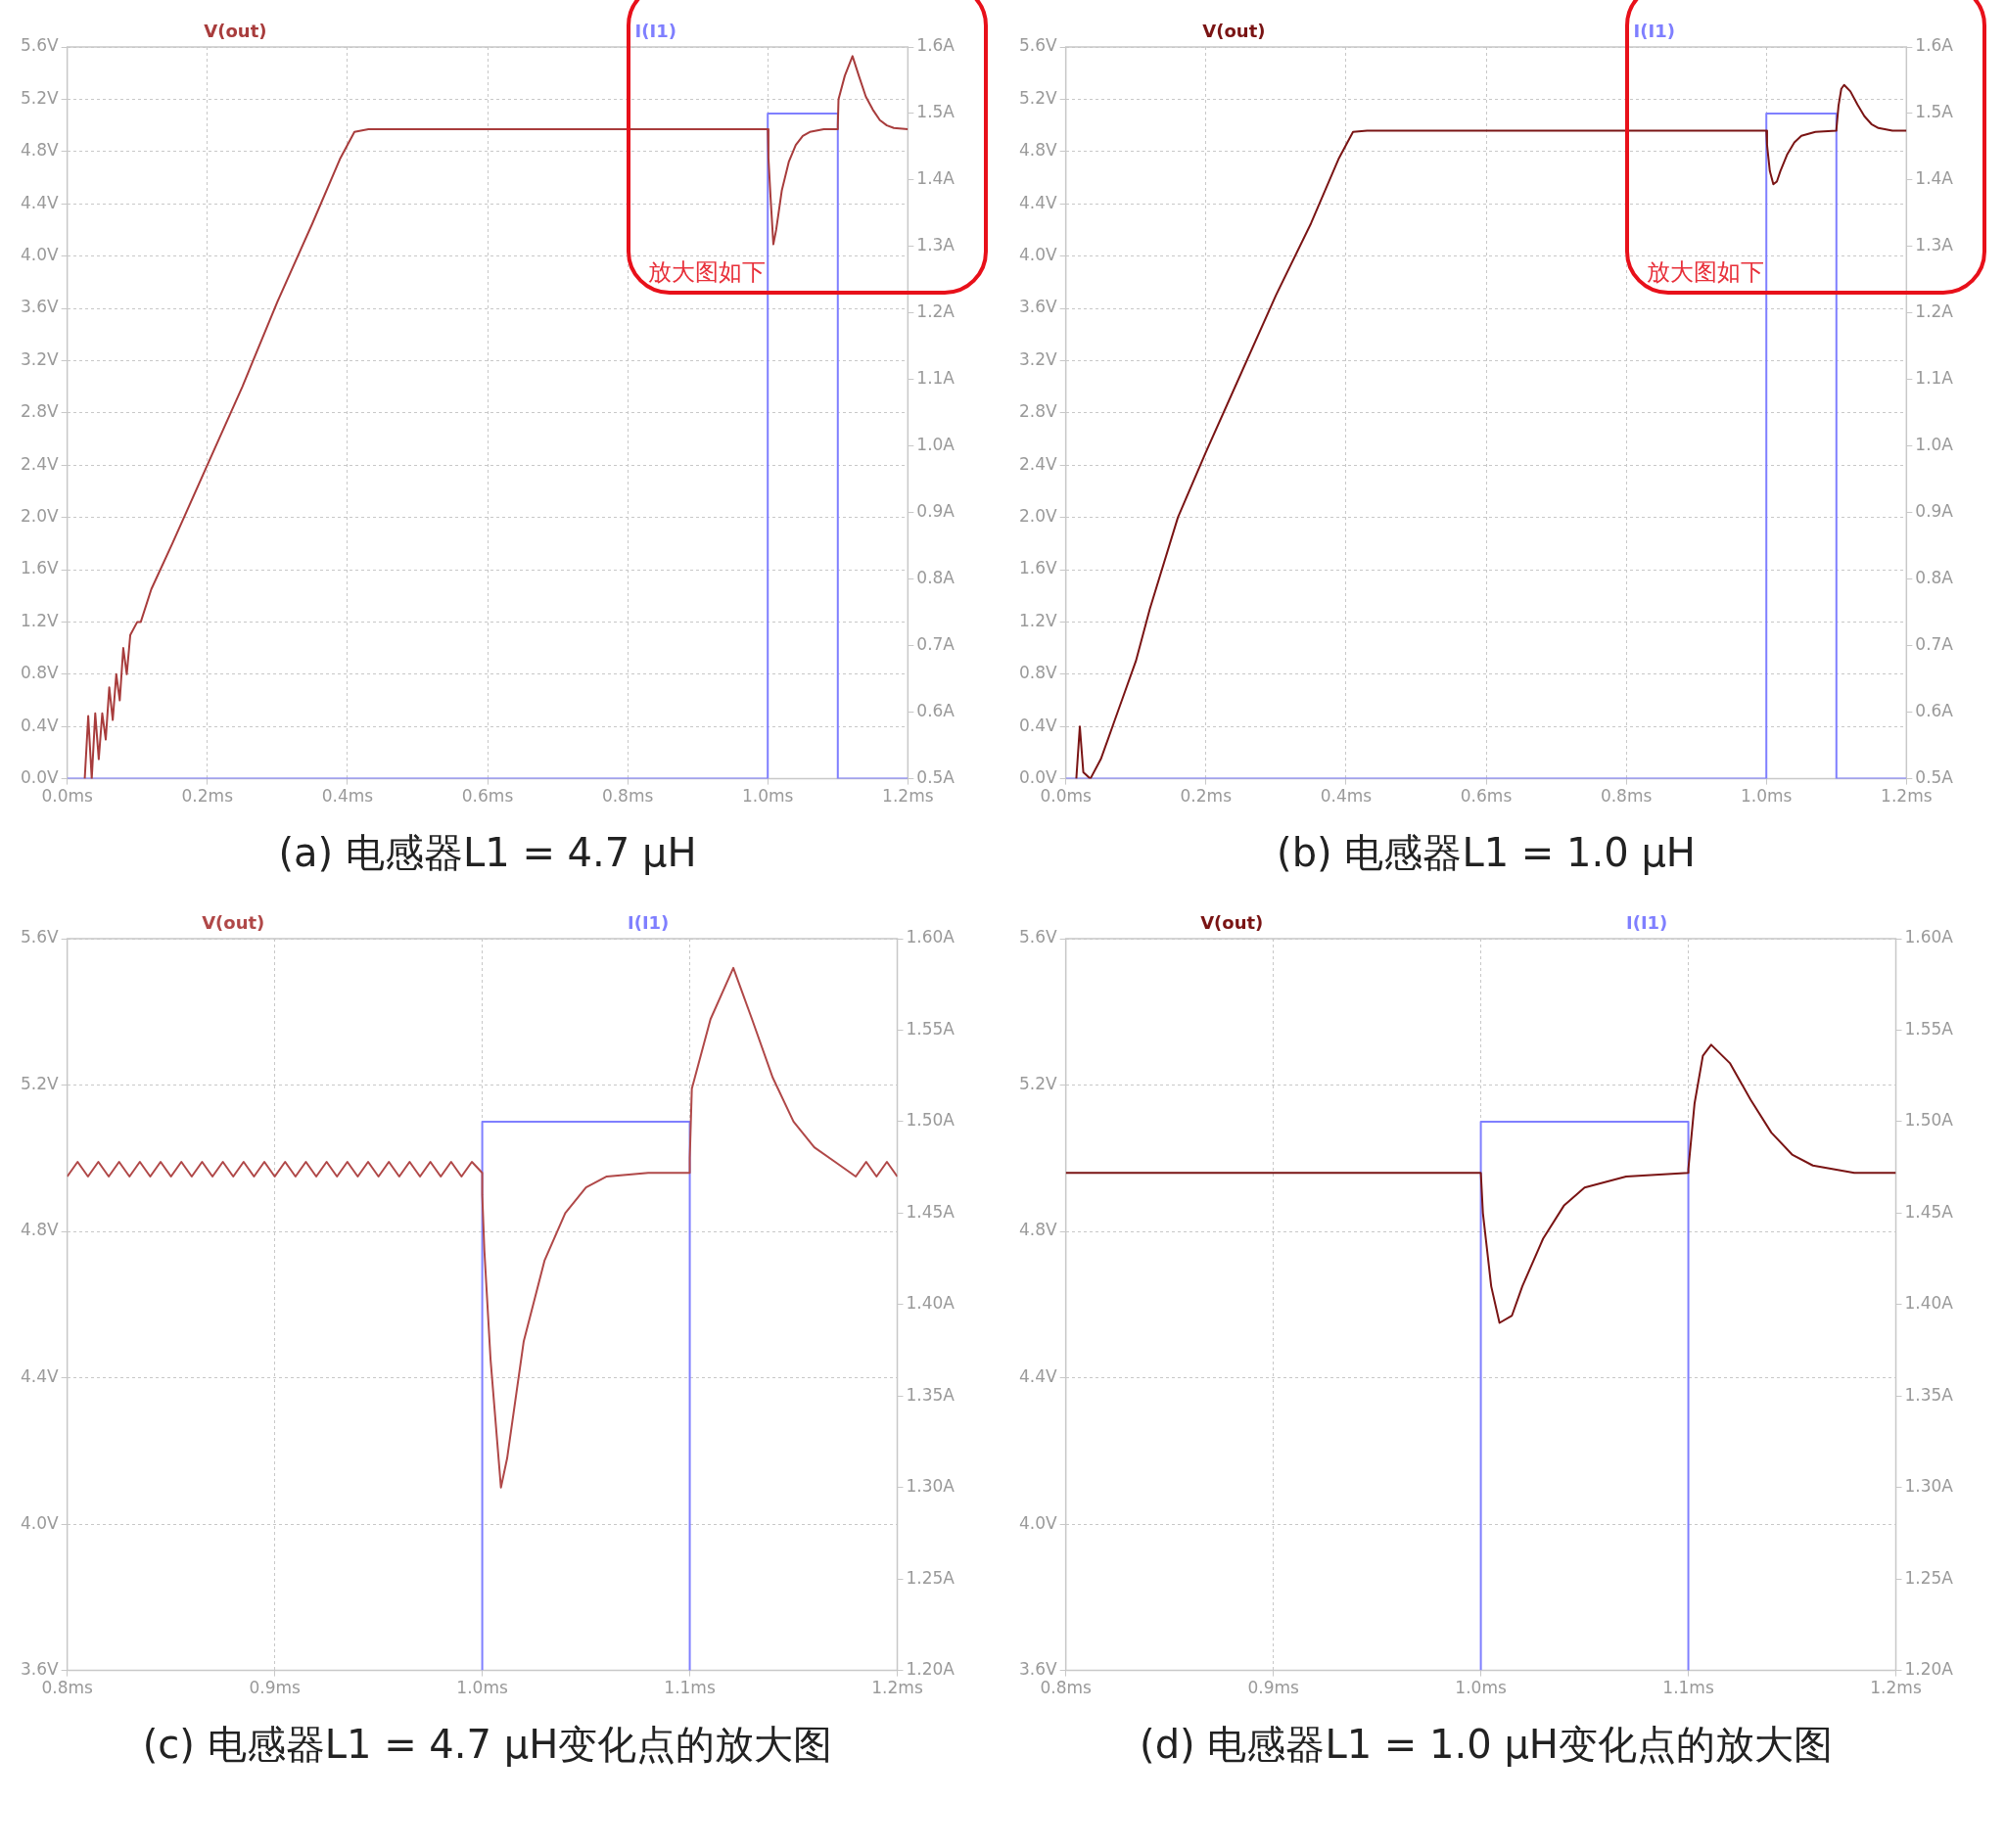 The image size is (2005, 1848). I want to click on y2-tick-label: 1.50A, so click(1929, 1120).